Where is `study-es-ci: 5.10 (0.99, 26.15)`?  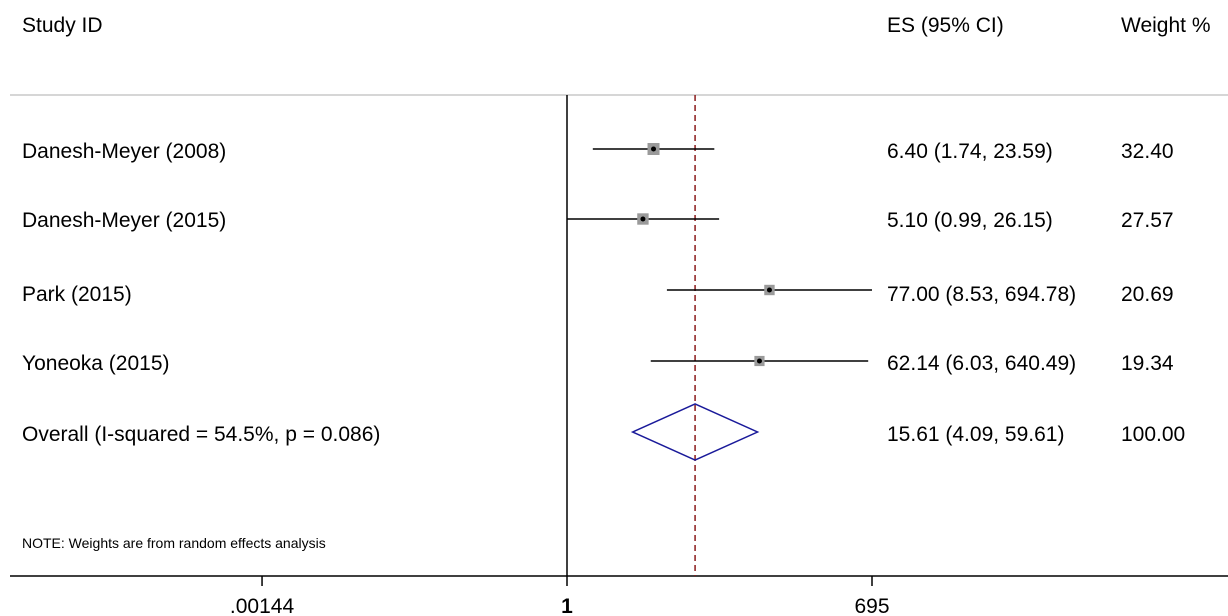 study-es-ci: 5.10 (0.99, 26.15) is located at coordinates (970, 220).